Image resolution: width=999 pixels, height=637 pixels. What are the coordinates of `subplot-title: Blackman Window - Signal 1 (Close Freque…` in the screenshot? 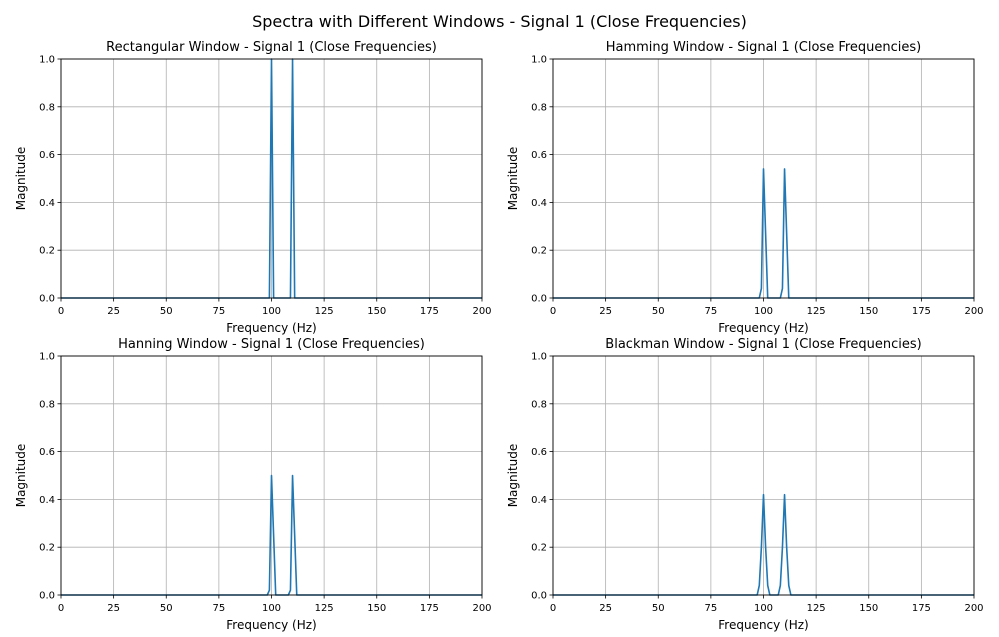 It's located at (763, 344).